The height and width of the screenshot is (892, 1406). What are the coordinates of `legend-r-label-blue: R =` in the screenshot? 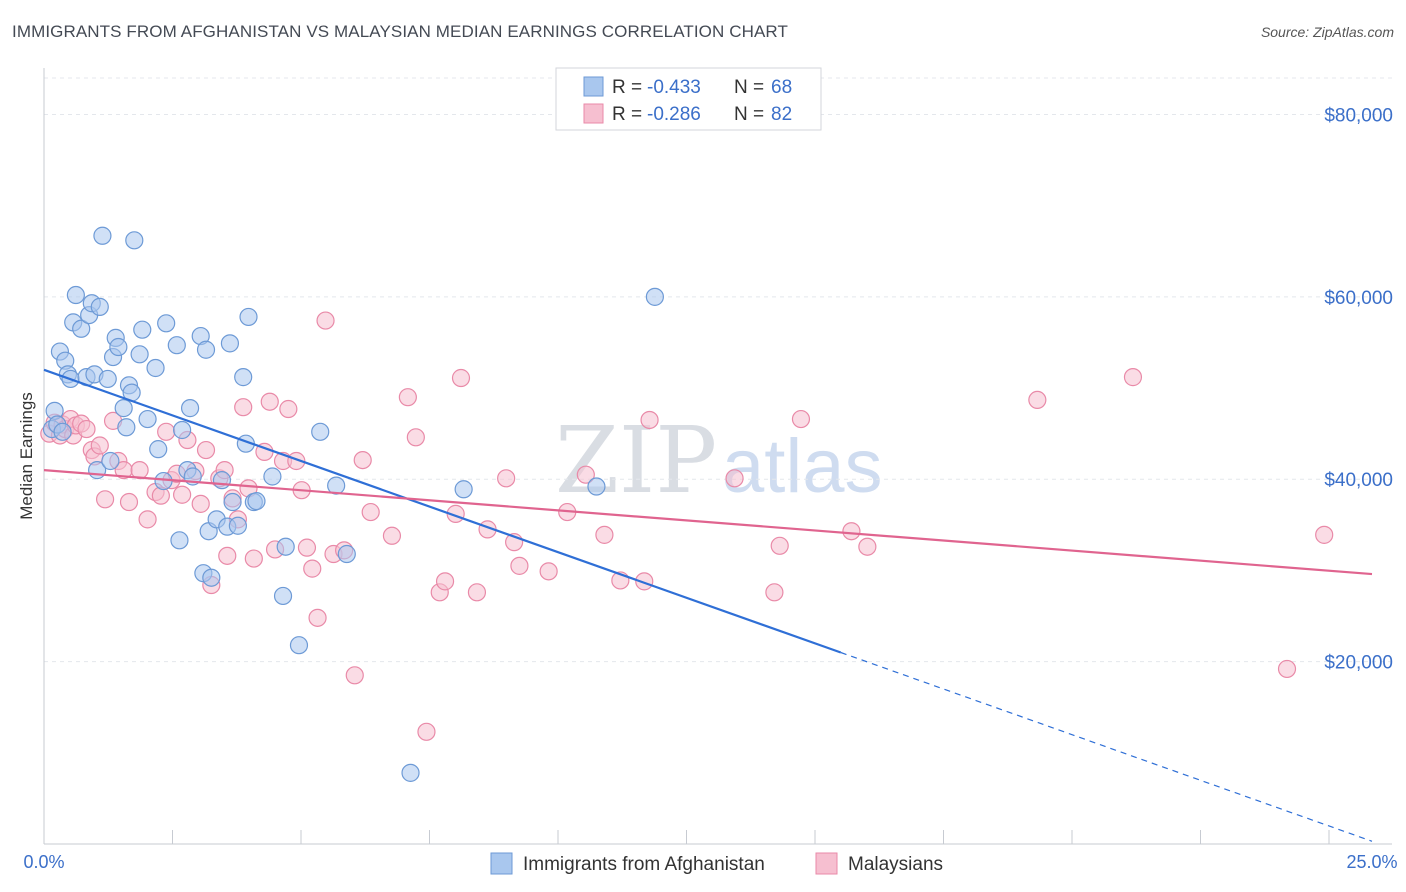 It's located at (627, 87).